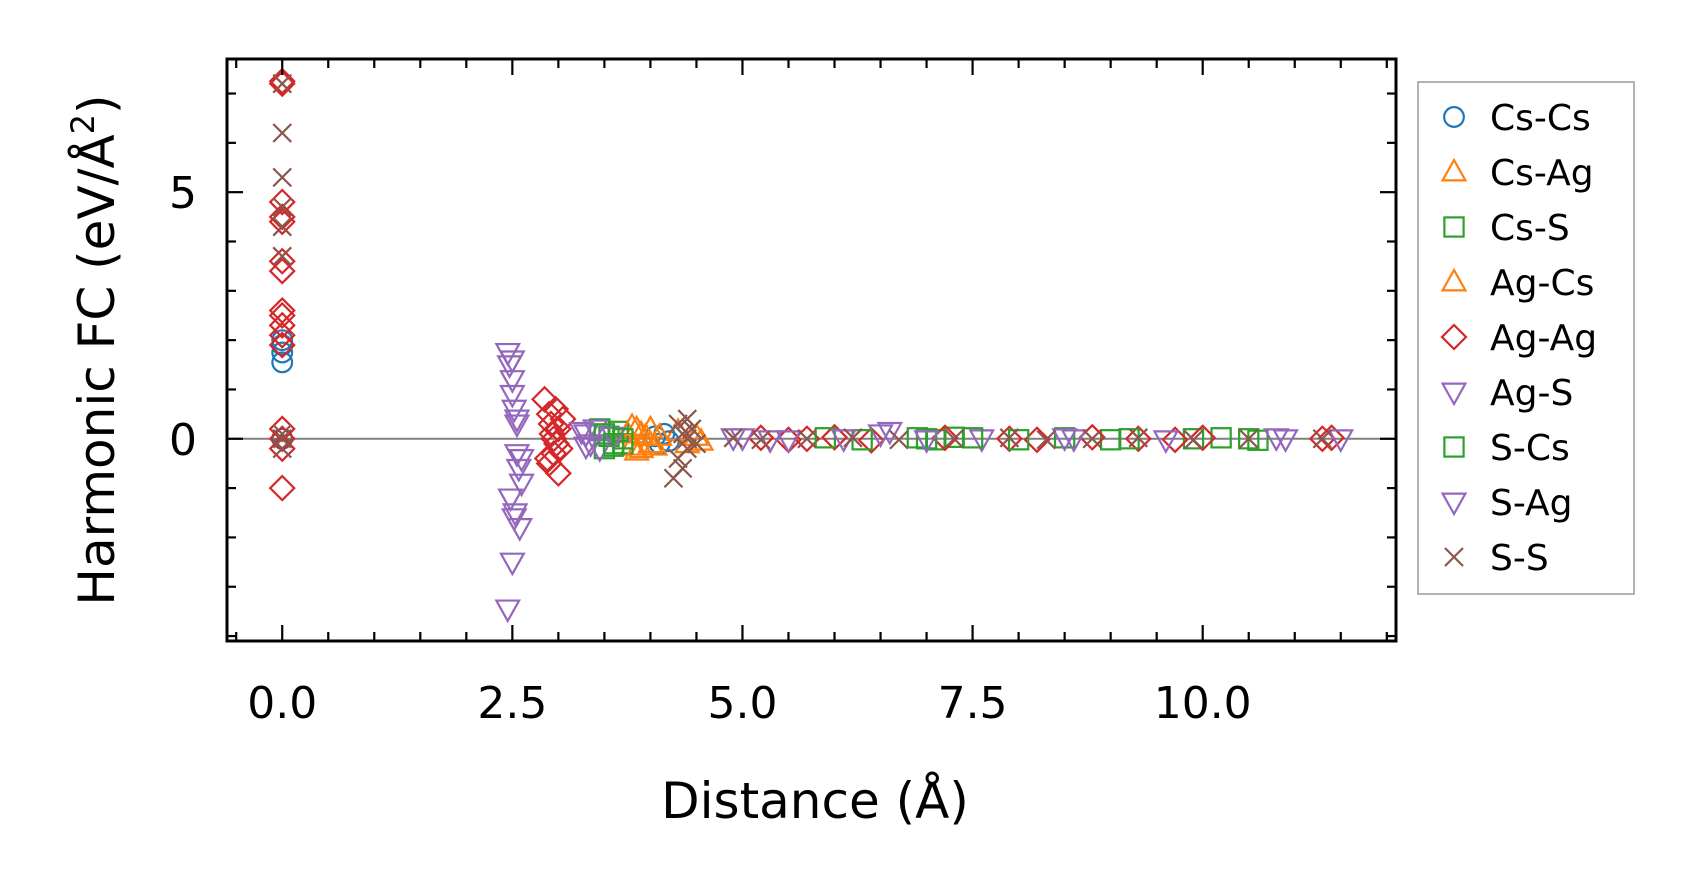 The width and height of the screenshot is (1684, 883). Describe the element at coordinates (1519, 558) in the screenshot. I see `legend-label: S-S` at that location.